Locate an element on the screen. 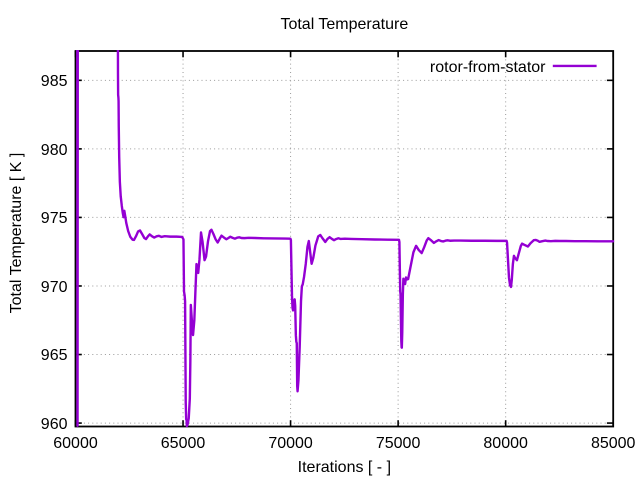  y-tick-label: 960 is located at coordinates (54, 424).